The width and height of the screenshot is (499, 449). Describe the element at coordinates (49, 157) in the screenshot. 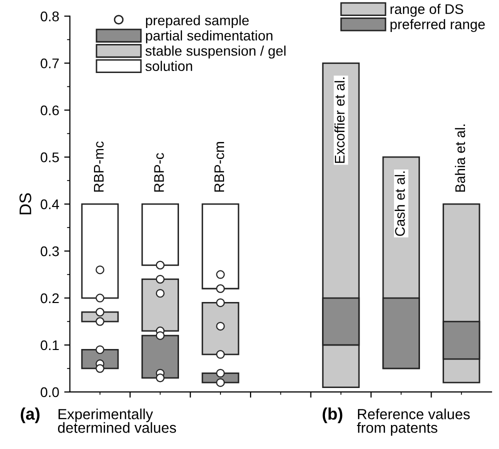

I see `y-tick-label: 0.5` at that location.